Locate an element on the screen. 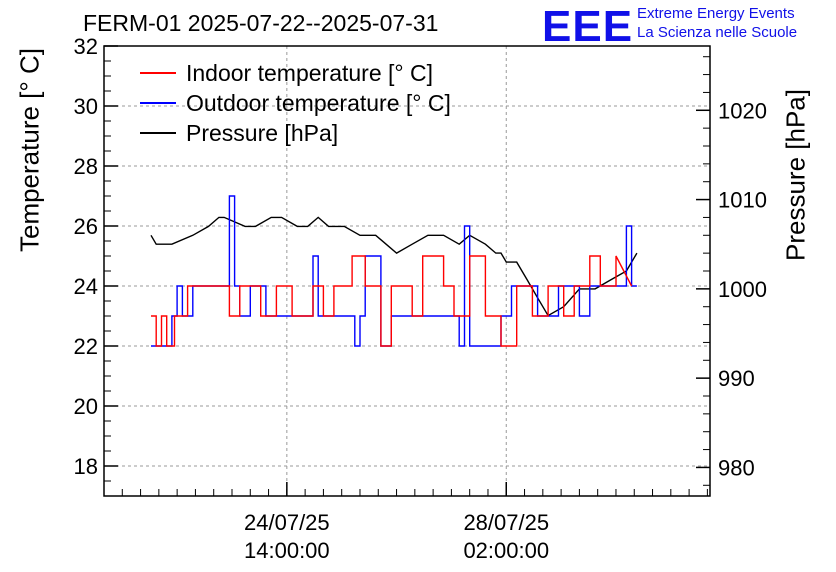 The width and height of the screenshot is (836, 572). y-tick-label-right: 980 is located at coordinates (736, 467).